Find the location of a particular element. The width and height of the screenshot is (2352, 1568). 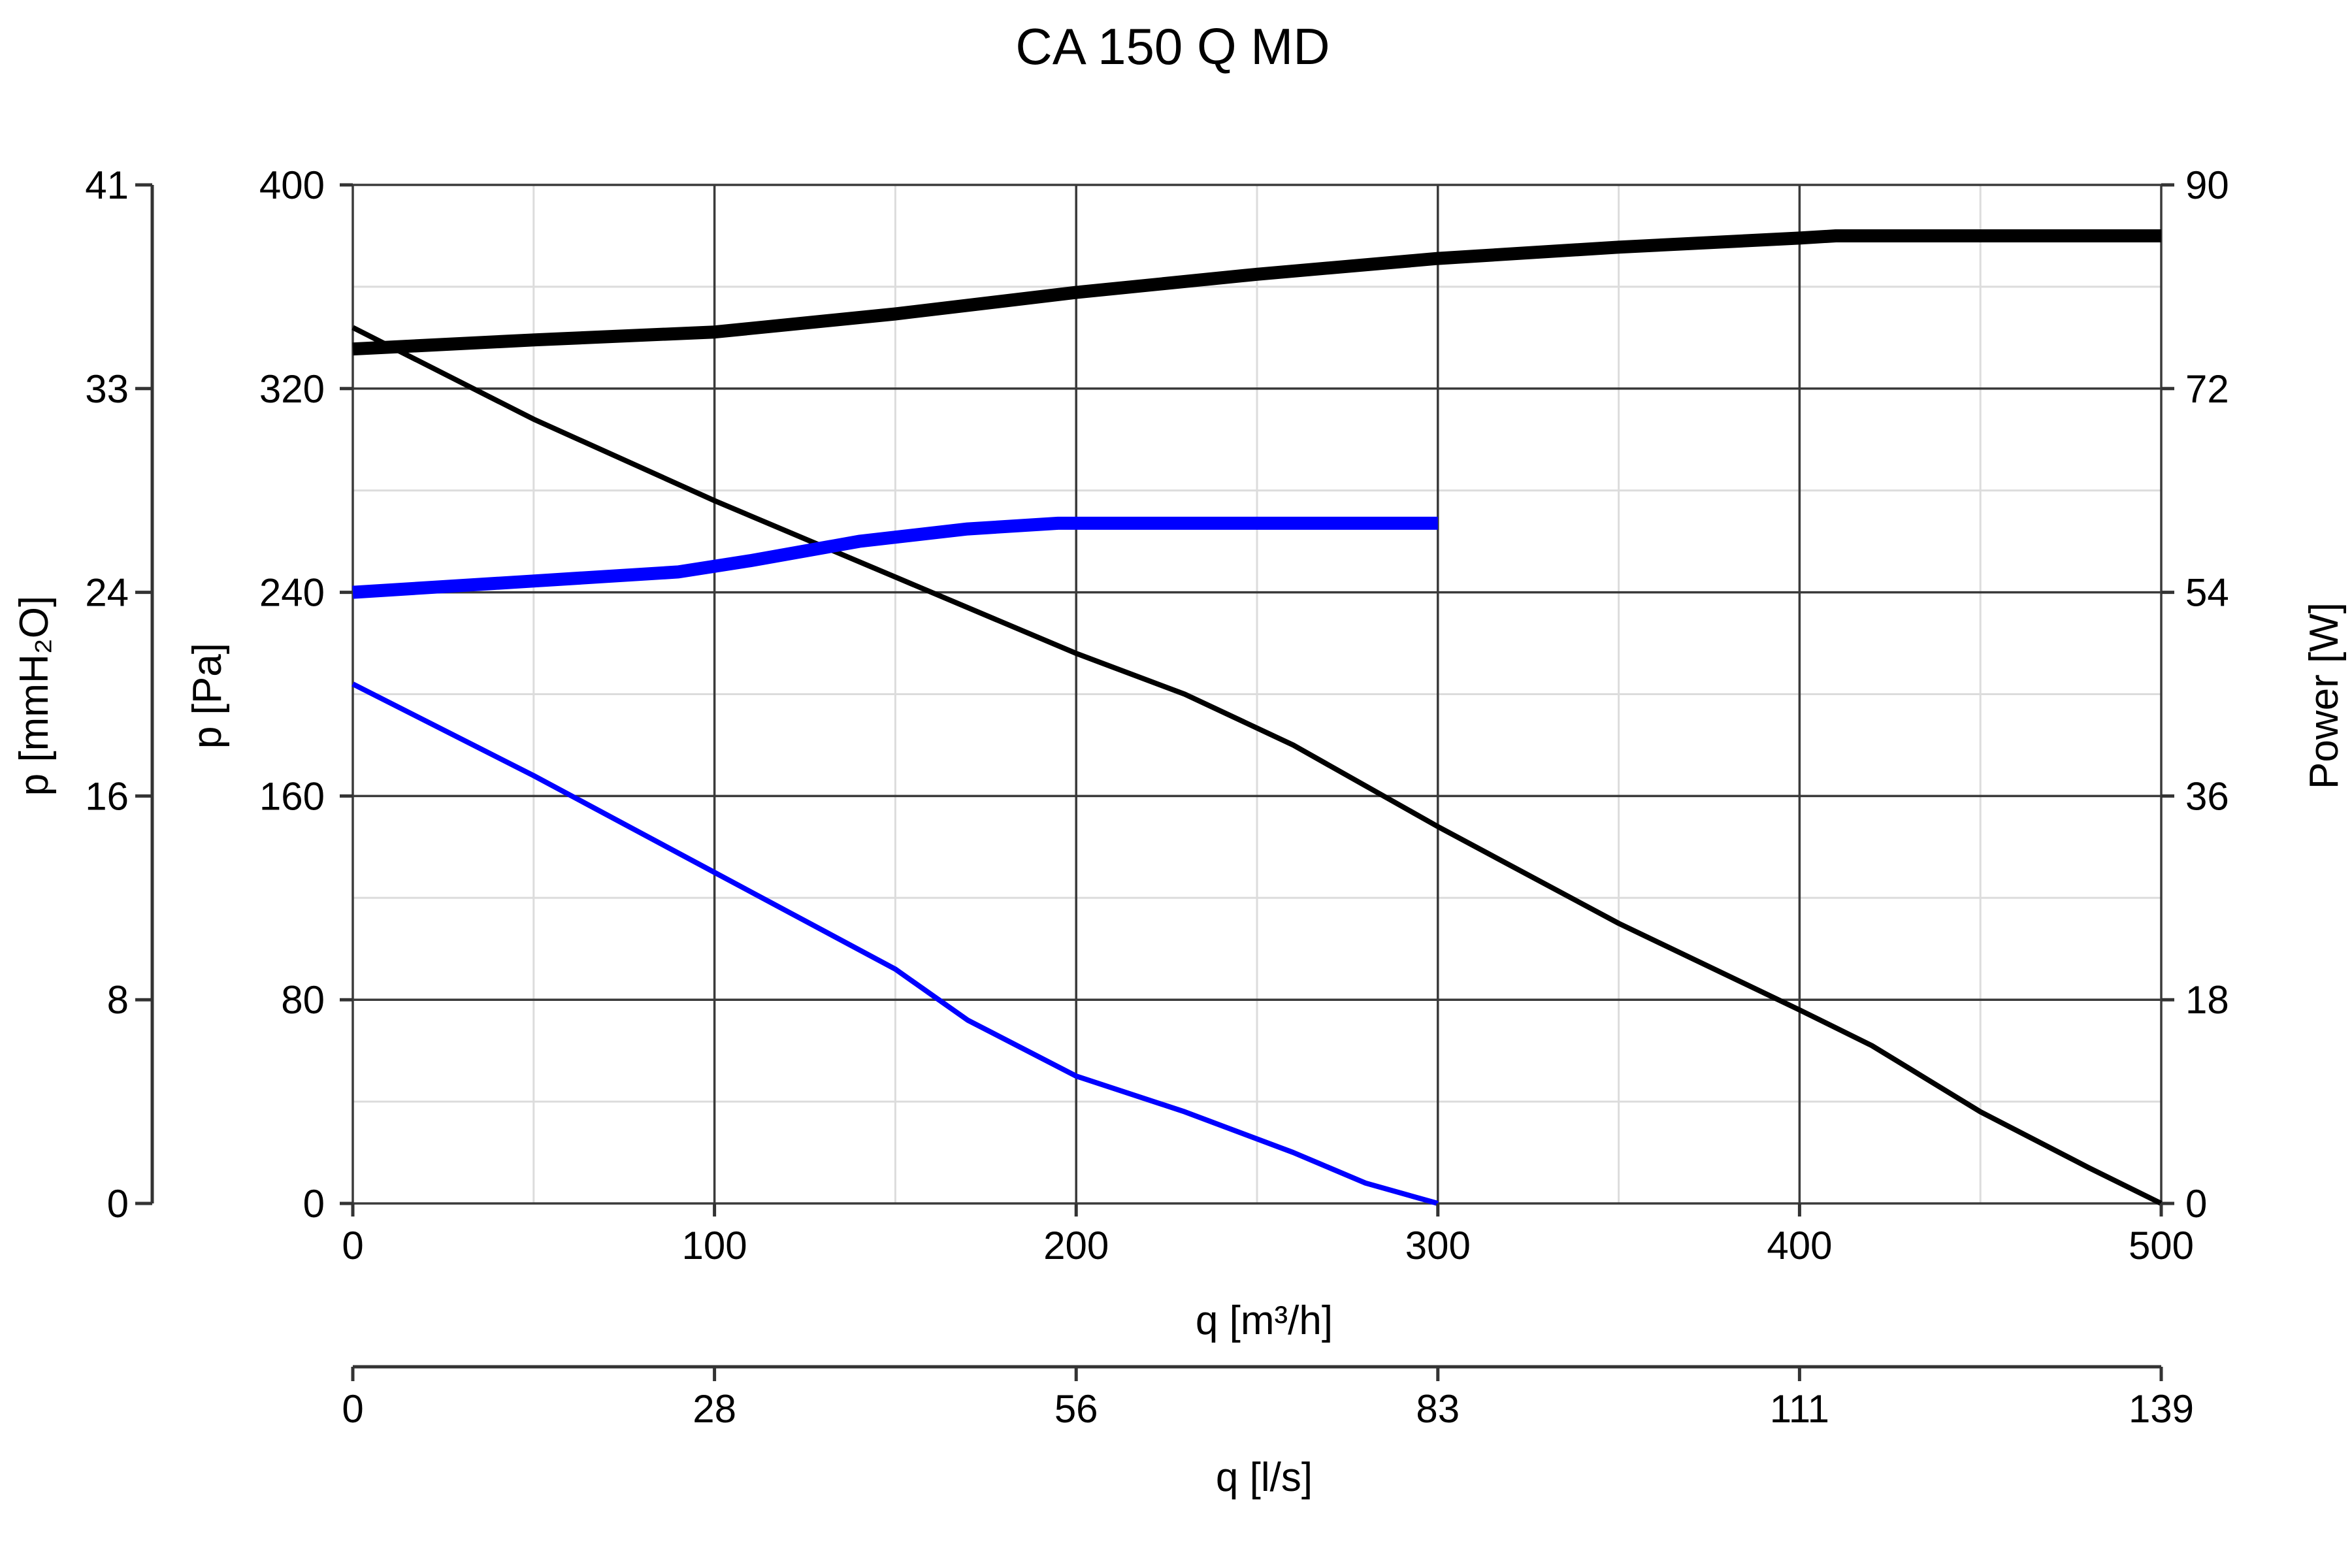

y-tick-label: 80 is located at coordinates (303, 1000).